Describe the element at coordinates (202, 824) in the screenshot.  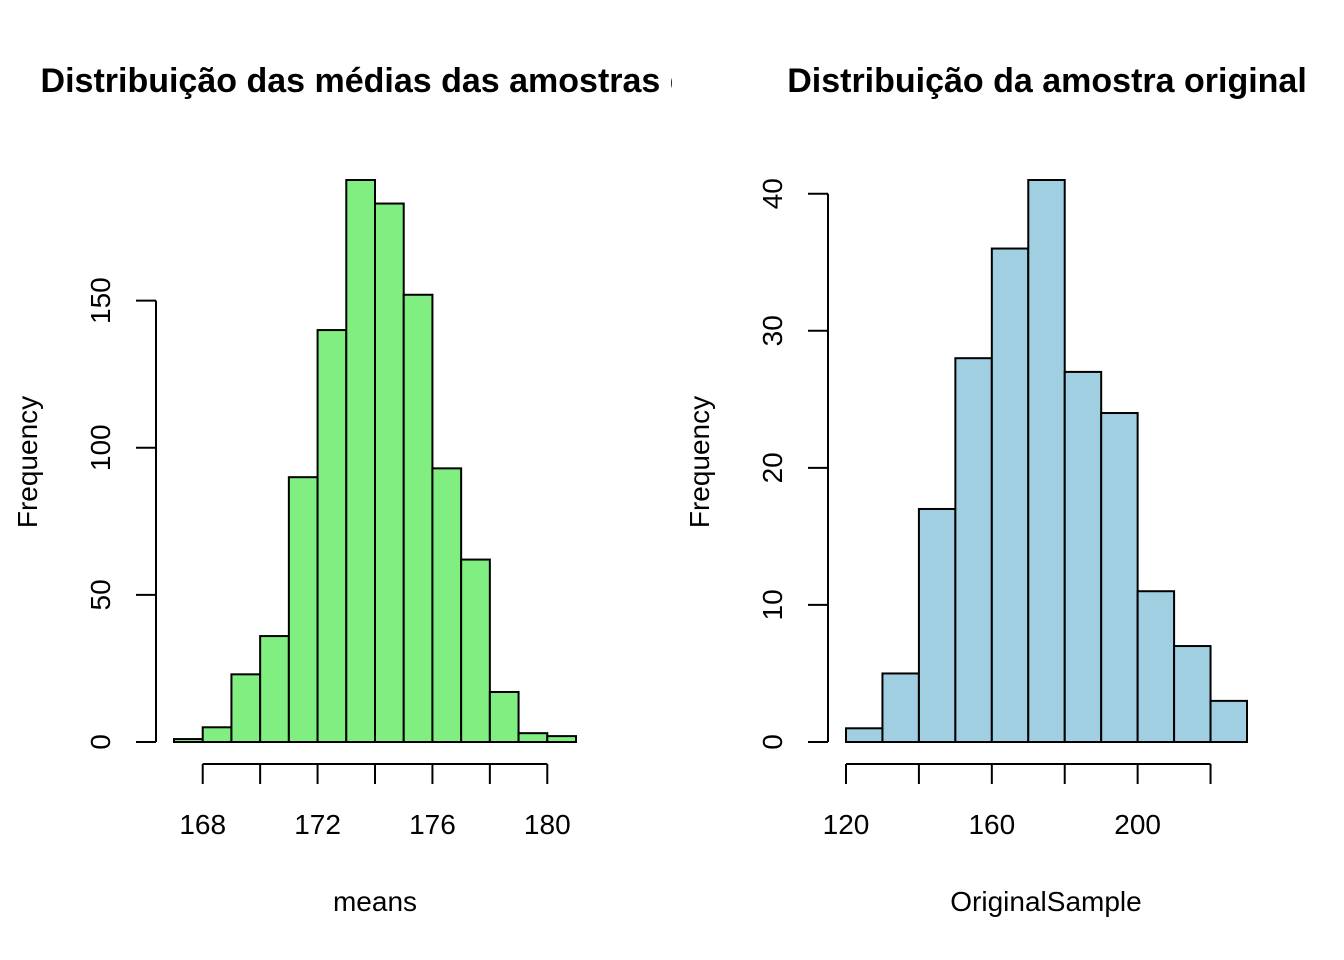
I see `means-x-tick-label: 168` at that location.